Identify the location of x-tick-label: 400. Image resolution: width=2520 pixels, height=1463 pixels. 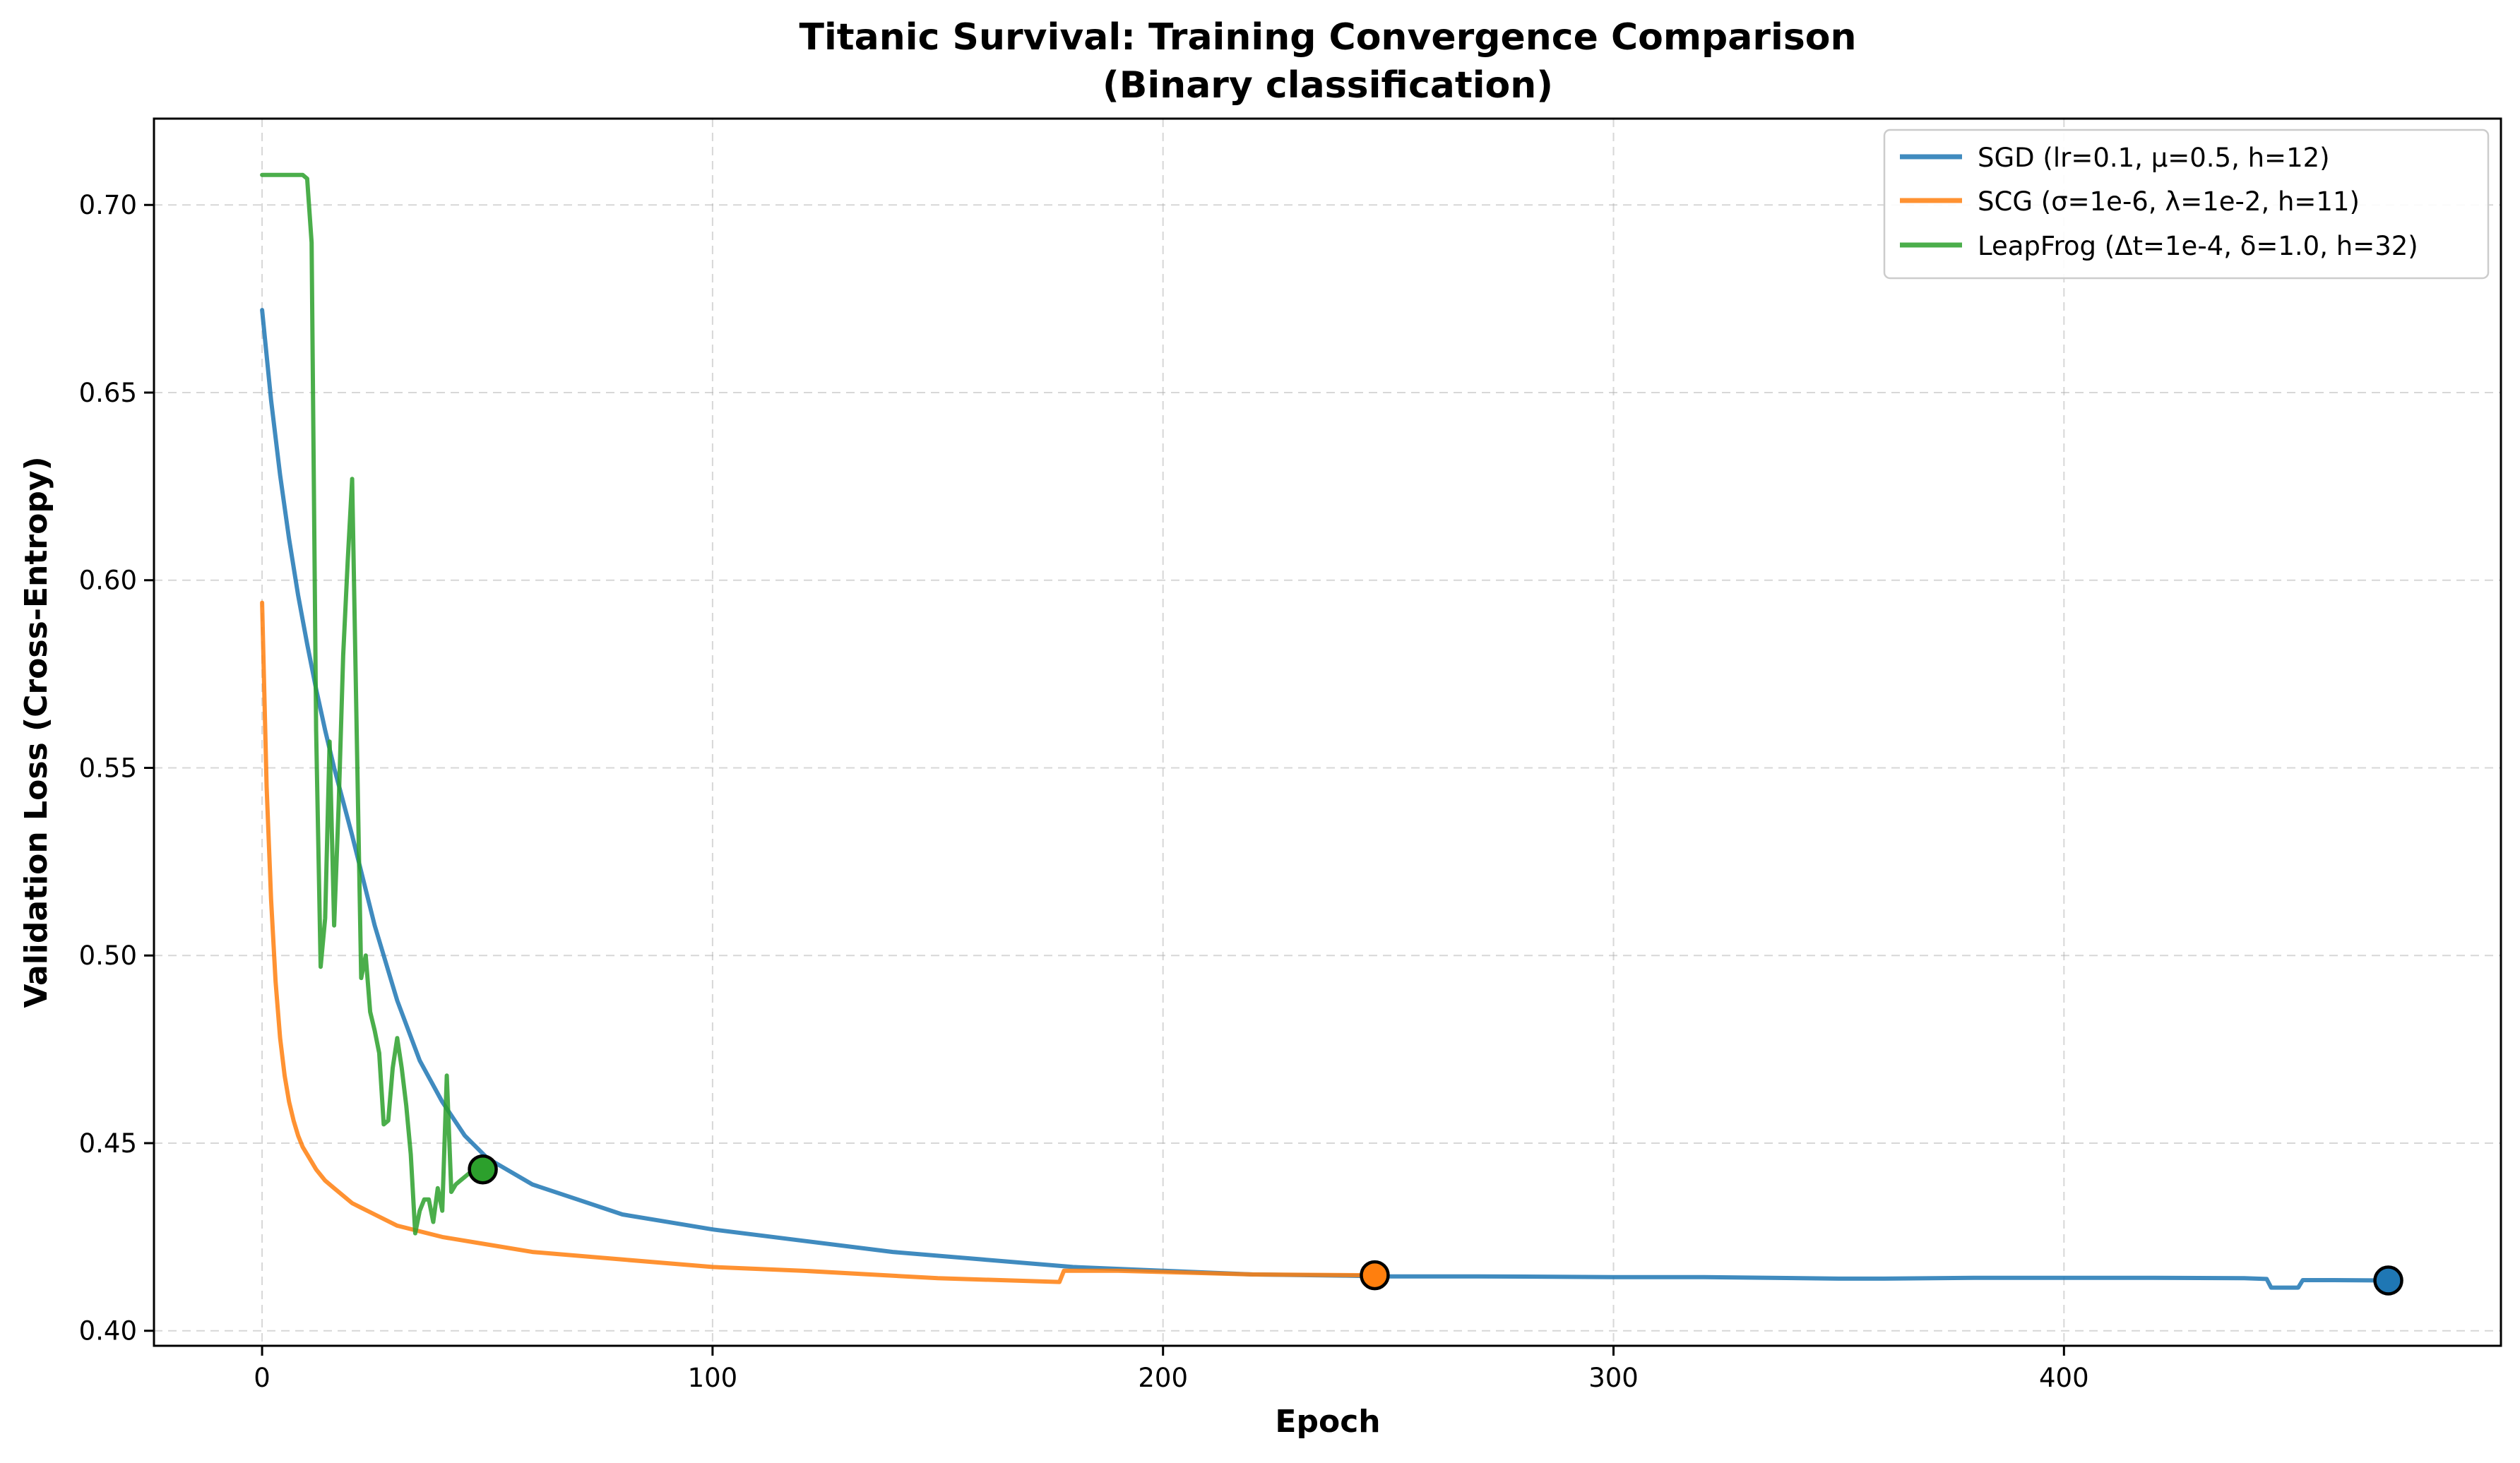
(2064, 1378).